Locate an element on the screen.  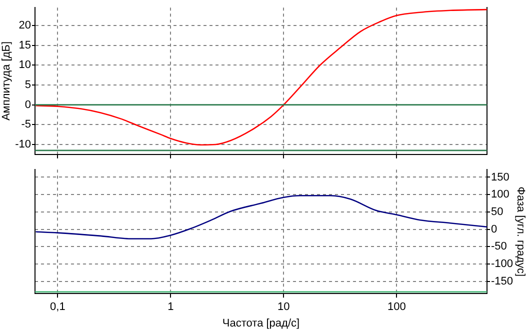
y2-tick-label: -100 is located at coordinates (502, 264).